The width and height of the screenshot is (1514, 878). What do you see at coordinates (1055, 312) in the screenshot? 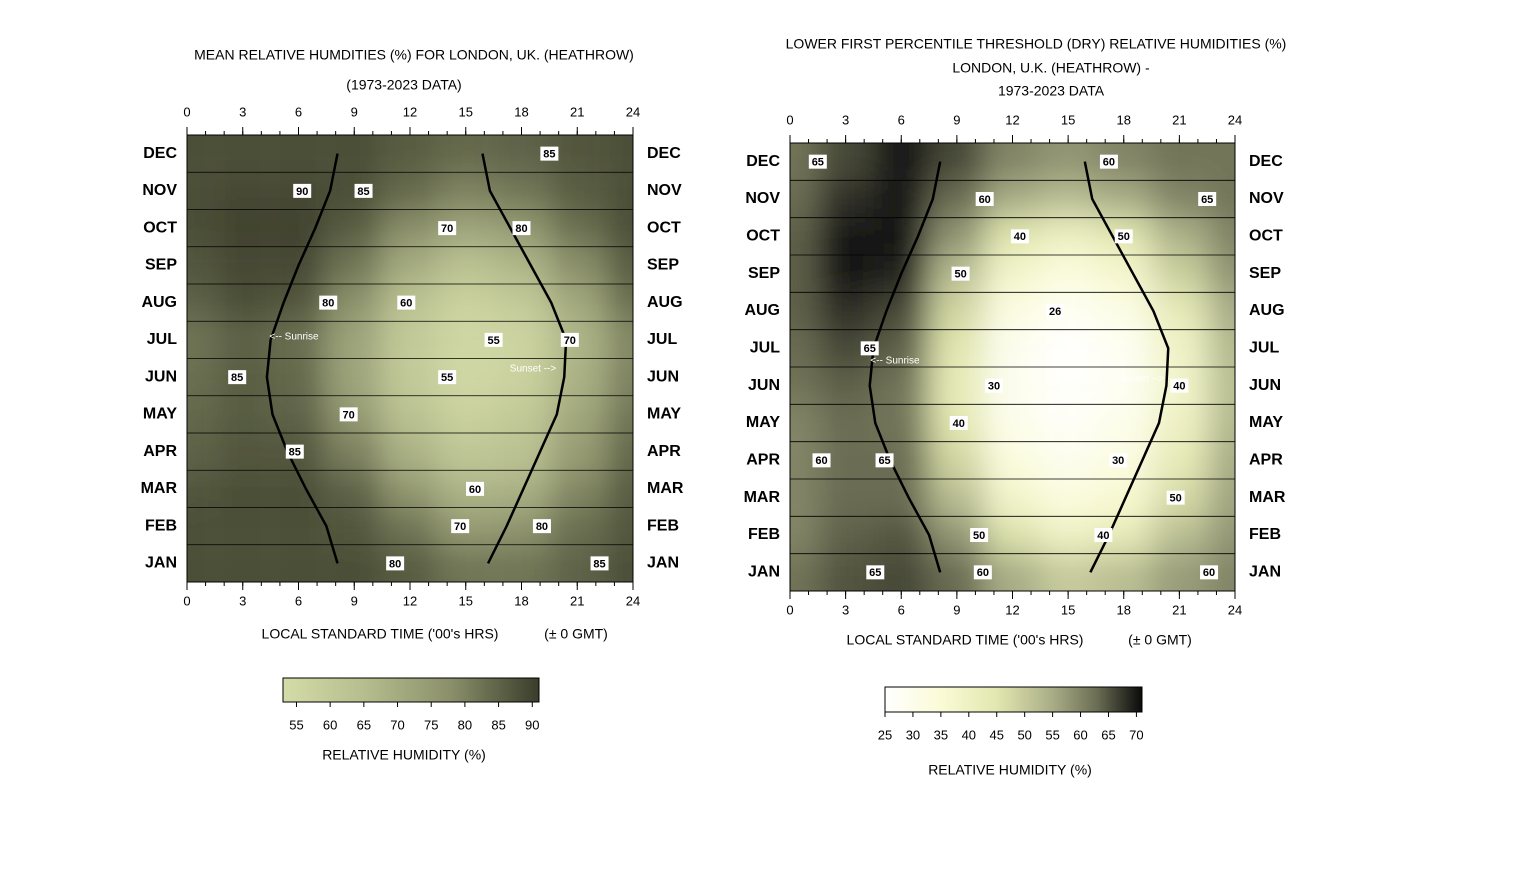
I see `contour-label: 26` at bounding box center [1055, 312].